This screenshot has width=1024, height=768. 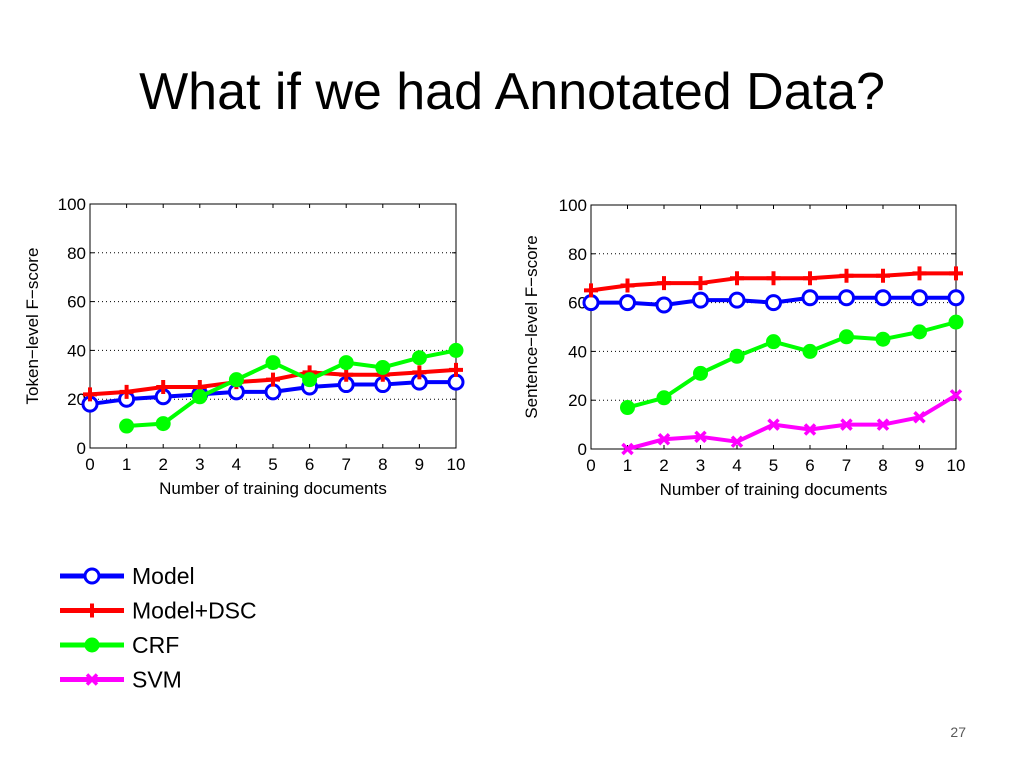 What do you see at coordinates (119, 645) in the screenshot?
I see `legend-item-crf: CRF` at bounding box center [119, 645].